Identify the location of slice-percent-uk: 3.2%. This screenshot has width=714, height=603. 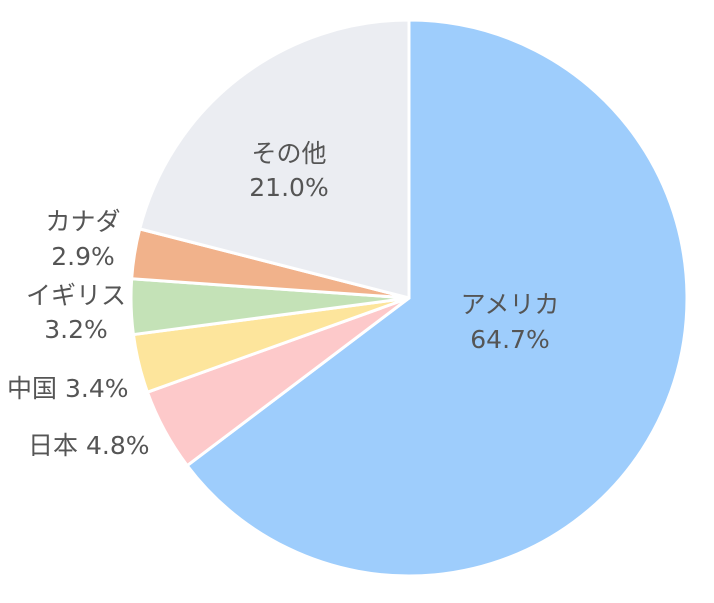
(76, 329).